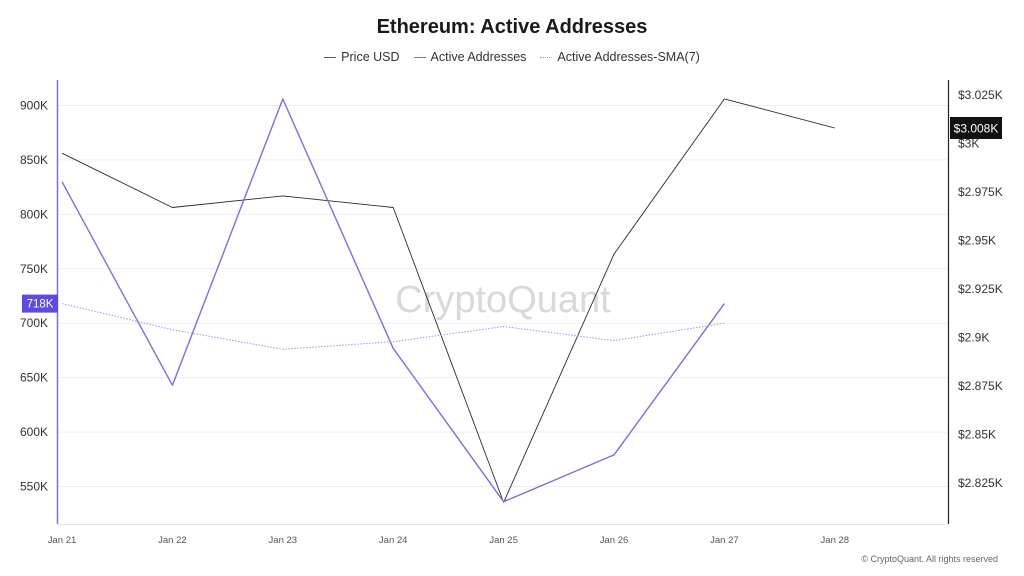 The width and height of the screenshot is (1024, 576). I want to click on chart-title: Ethereum: Active Addresses, so click(512, 27).